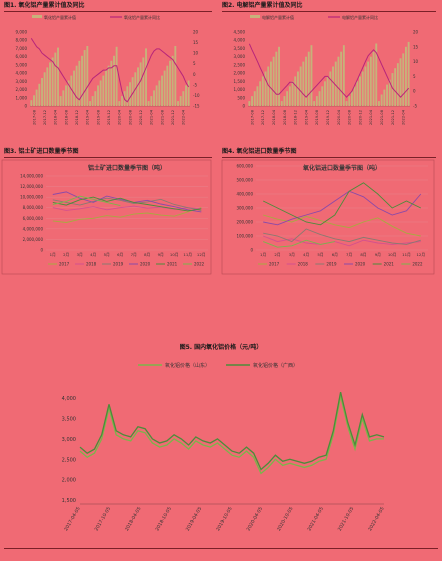  Describe the element at coordinates (363, 254) in the screenshot. I see `x-tick-label: 8月` at that location.